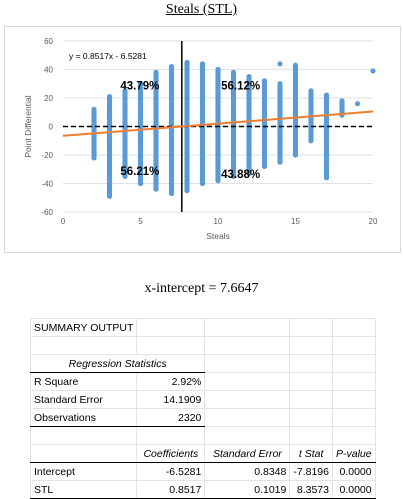 Image resolution: width=403 pixels, height=499 pixels. I want to click on x-tick-label: 15, so click(295, 221).